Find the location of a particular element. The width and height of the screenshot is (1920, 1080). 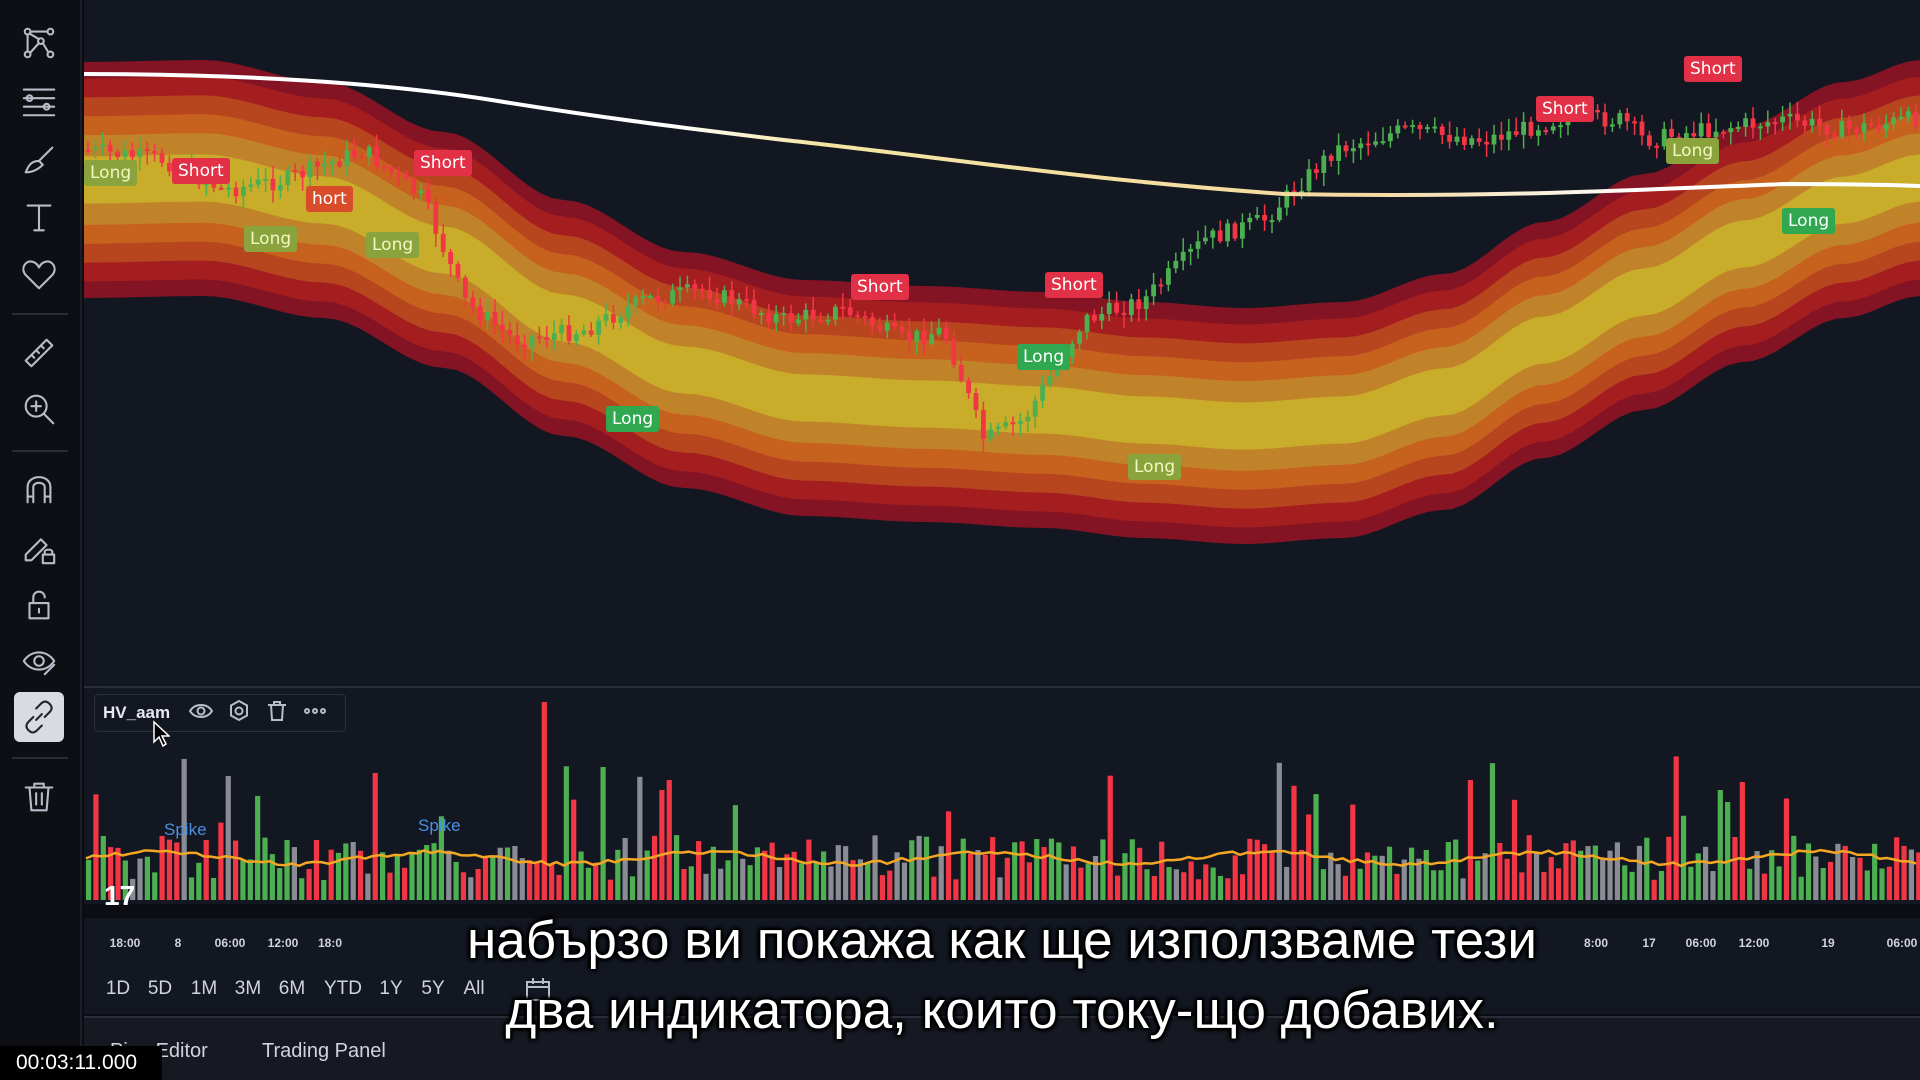

short-signal-label: hort is located at coordinates (329, 199).